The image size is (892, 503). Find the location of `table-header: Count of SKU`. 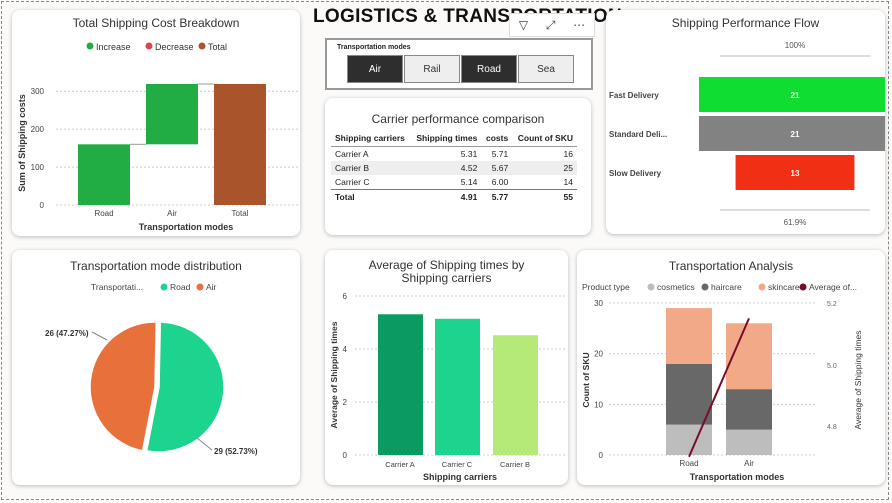

table-header: Count of SKU is located at coordinates (544, 138).